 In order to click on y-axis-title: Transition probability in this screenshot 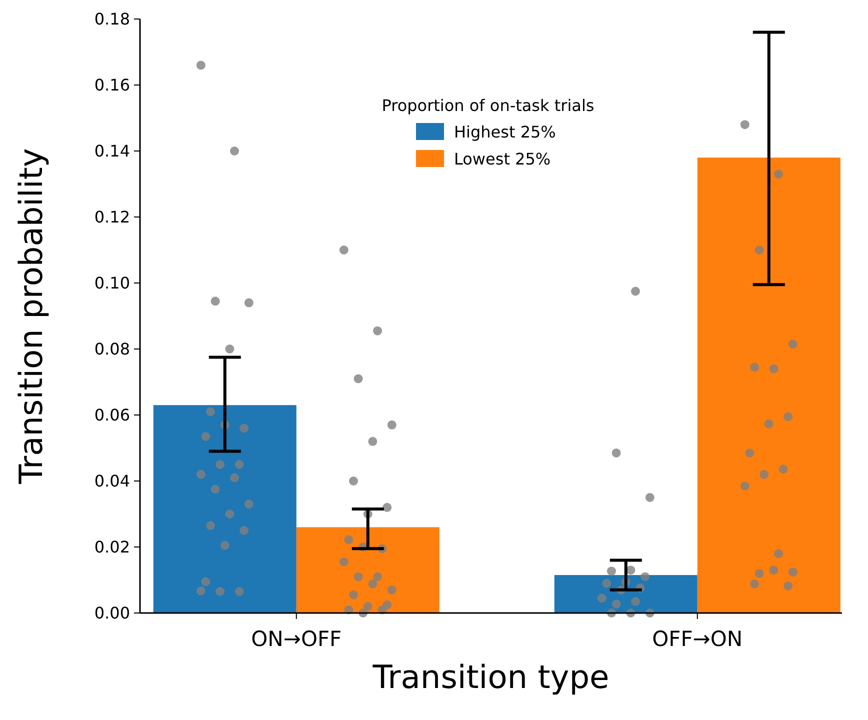, I will do `click(31, 316)`.